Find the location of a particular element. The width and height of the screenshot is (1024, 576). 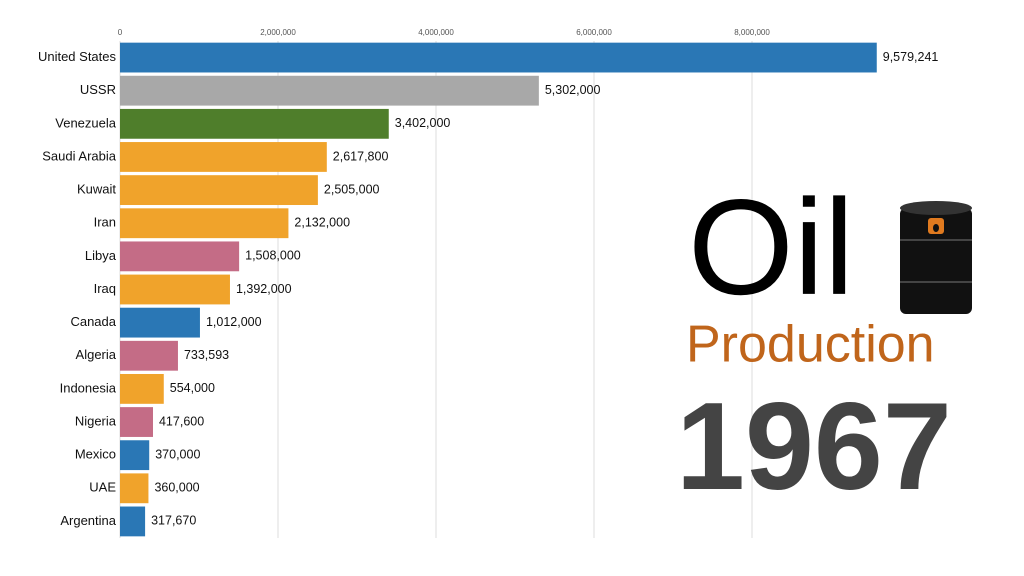

y-tick-label: Venezuela is located at coordinates (85, 122).